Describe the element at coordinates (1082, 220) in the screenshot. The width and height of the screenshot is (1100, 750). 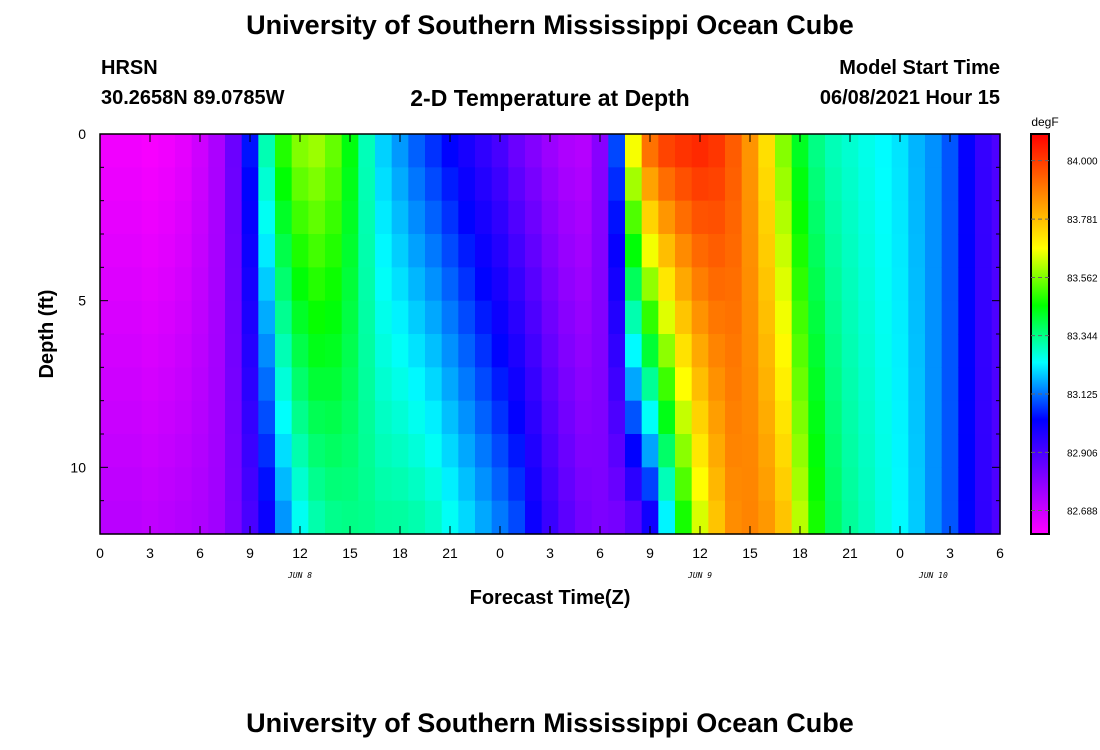
I see `colorbar-tick-label: 83.781` at that location.